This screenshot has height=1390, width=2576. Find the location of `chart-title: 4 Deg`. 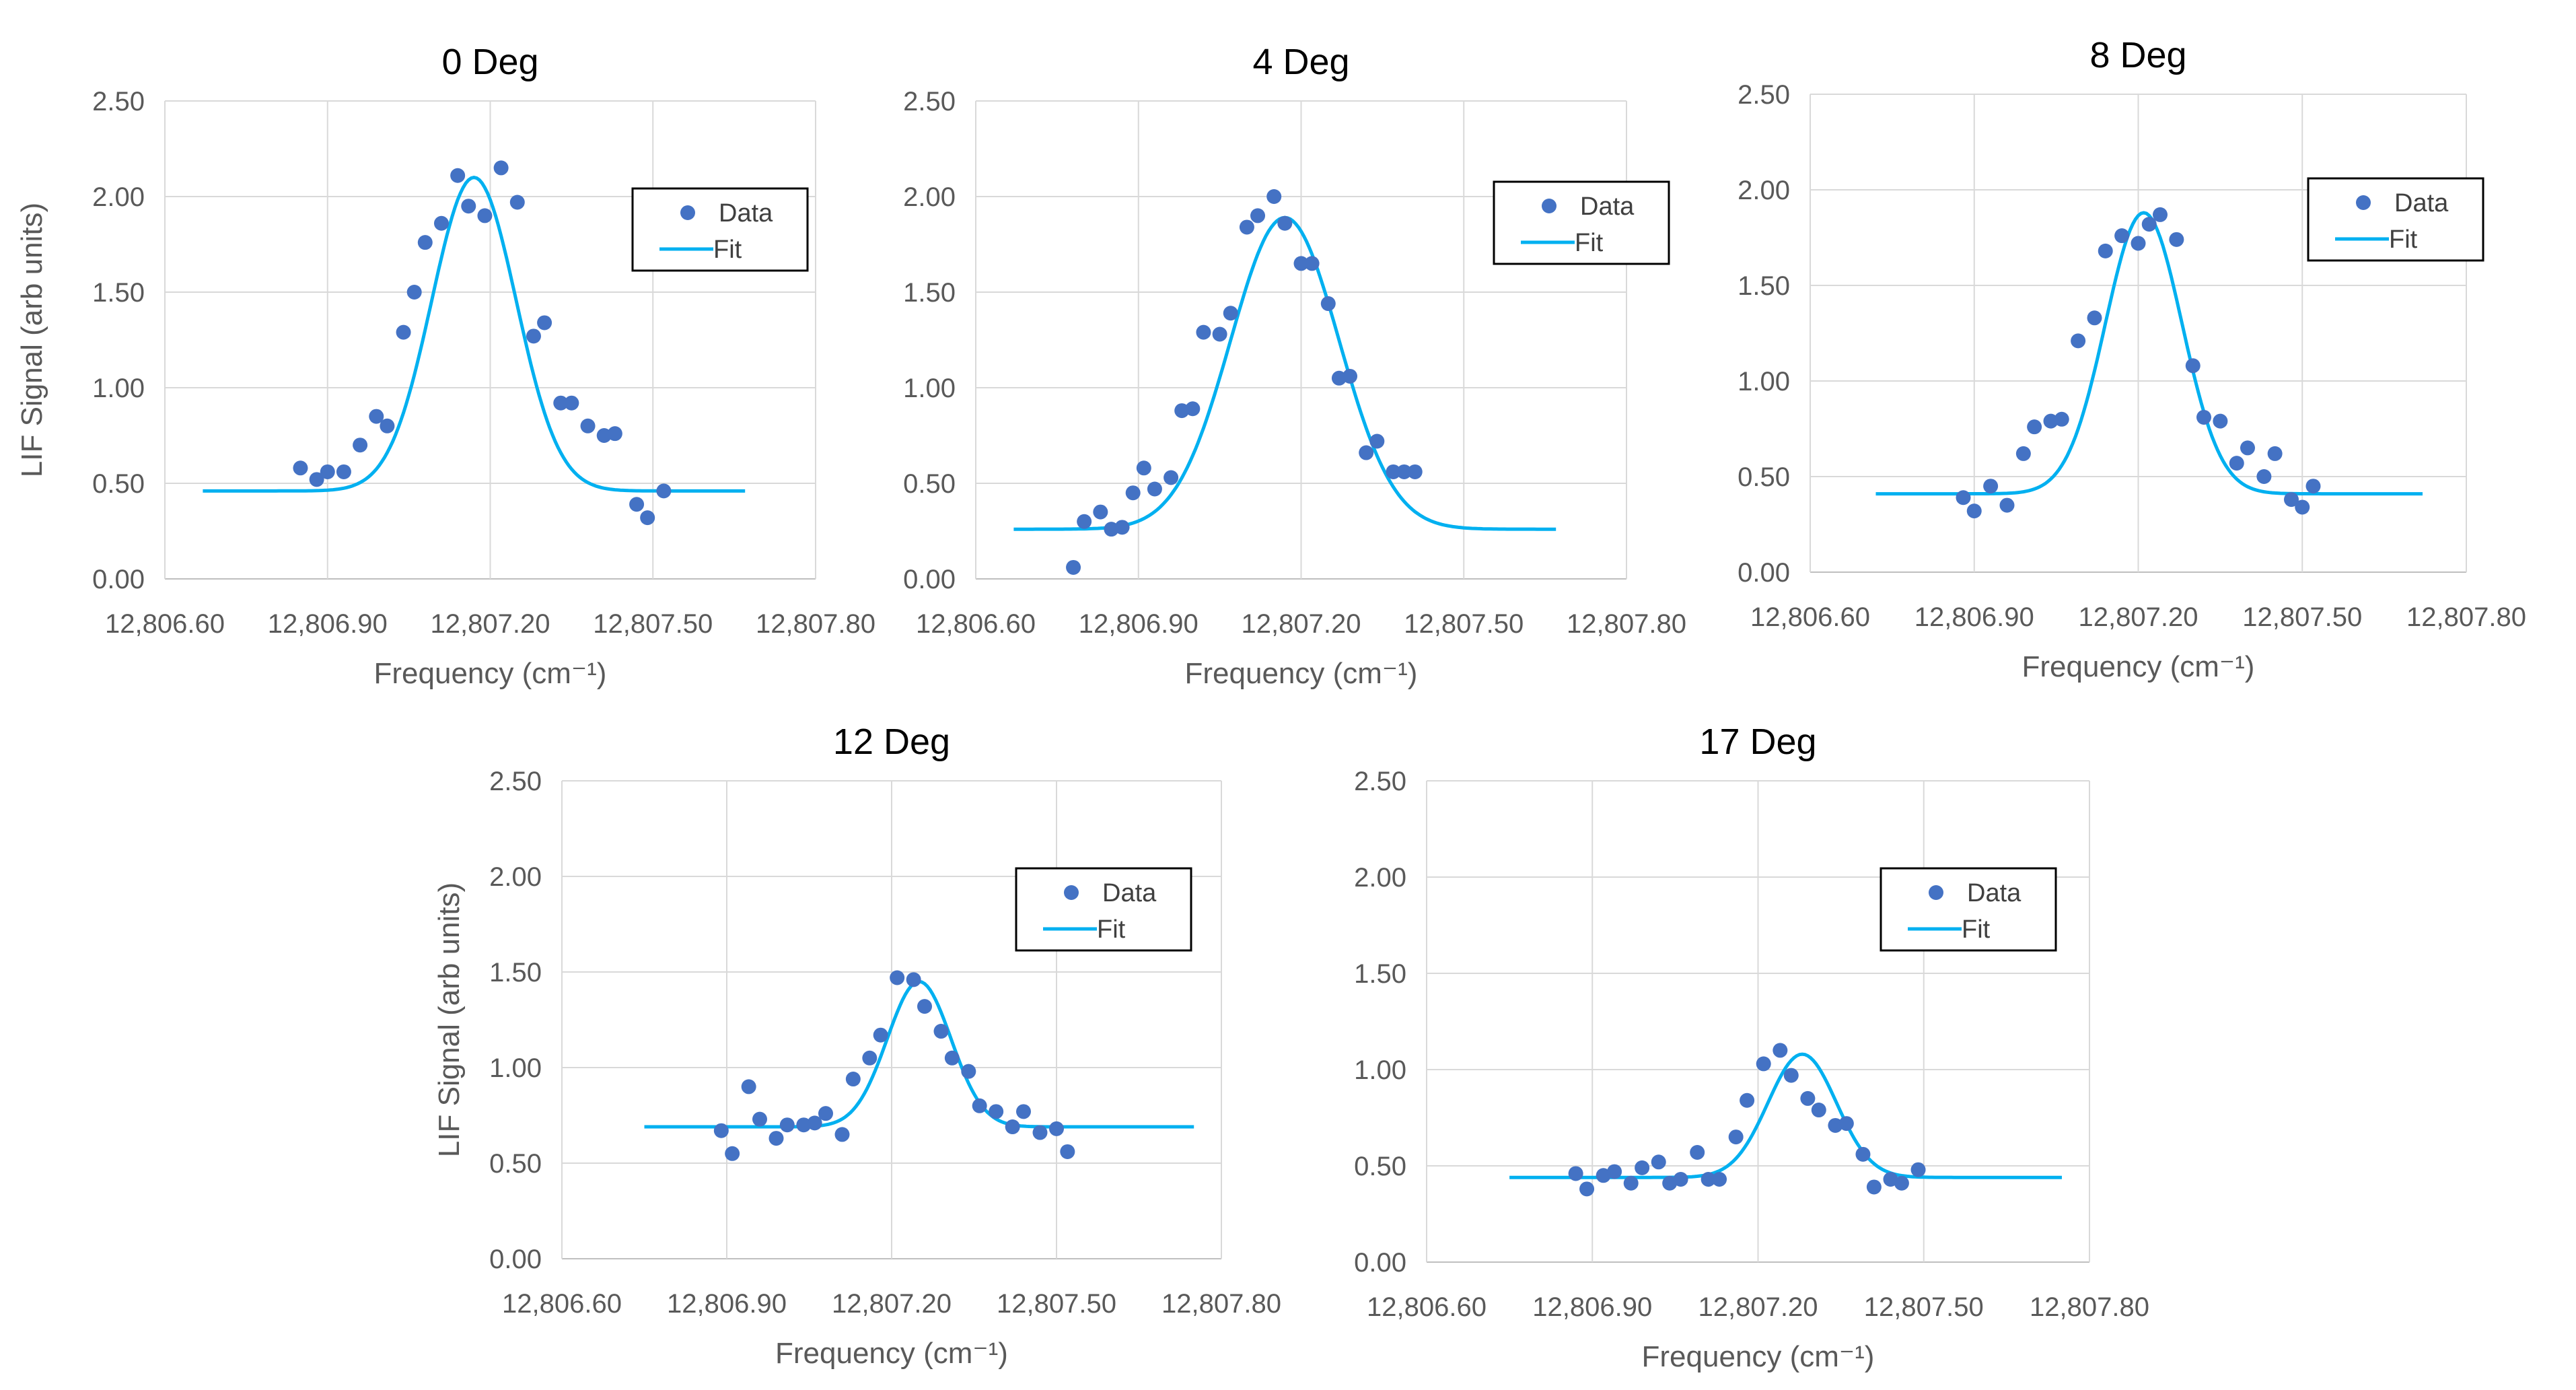

chart-title: 4 Deg is located at coordinates (1300, 62).